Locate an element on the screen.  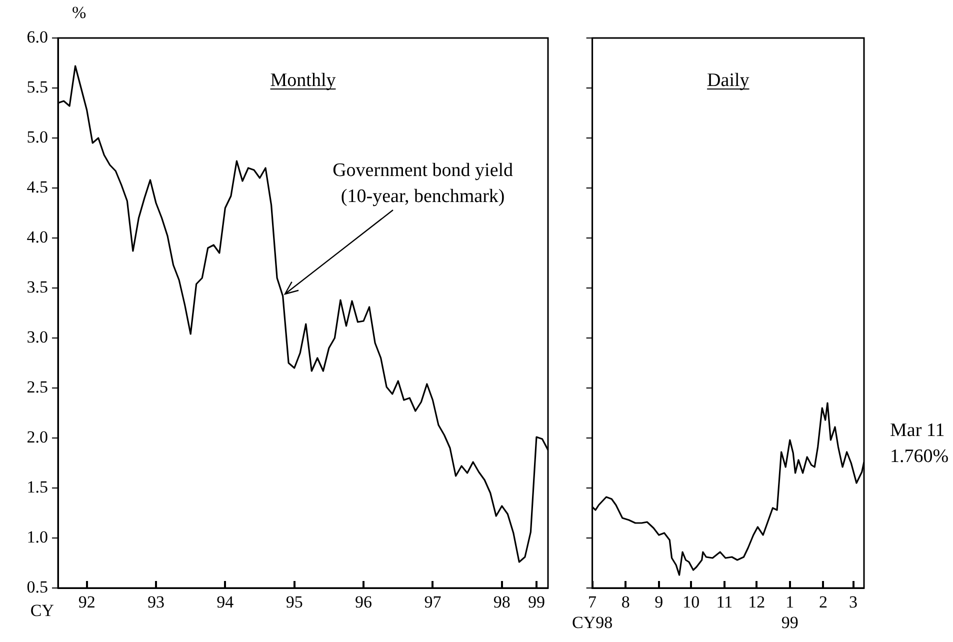
y-tick-label: 5.5 is located at coordinates (37, 86).